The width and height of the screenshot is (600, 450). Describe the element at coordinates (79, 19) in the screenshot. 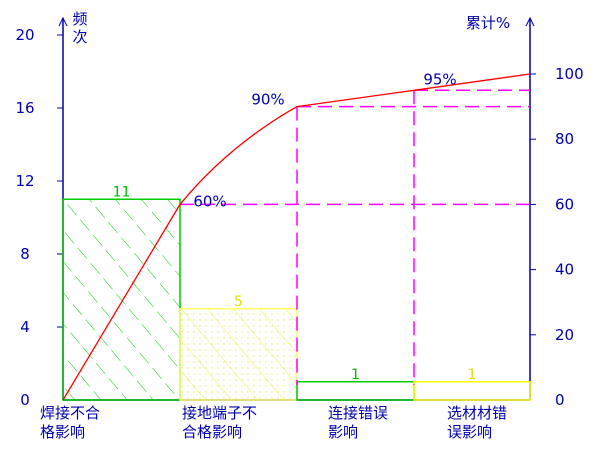

I see `left-axis-title: 频` at that location.